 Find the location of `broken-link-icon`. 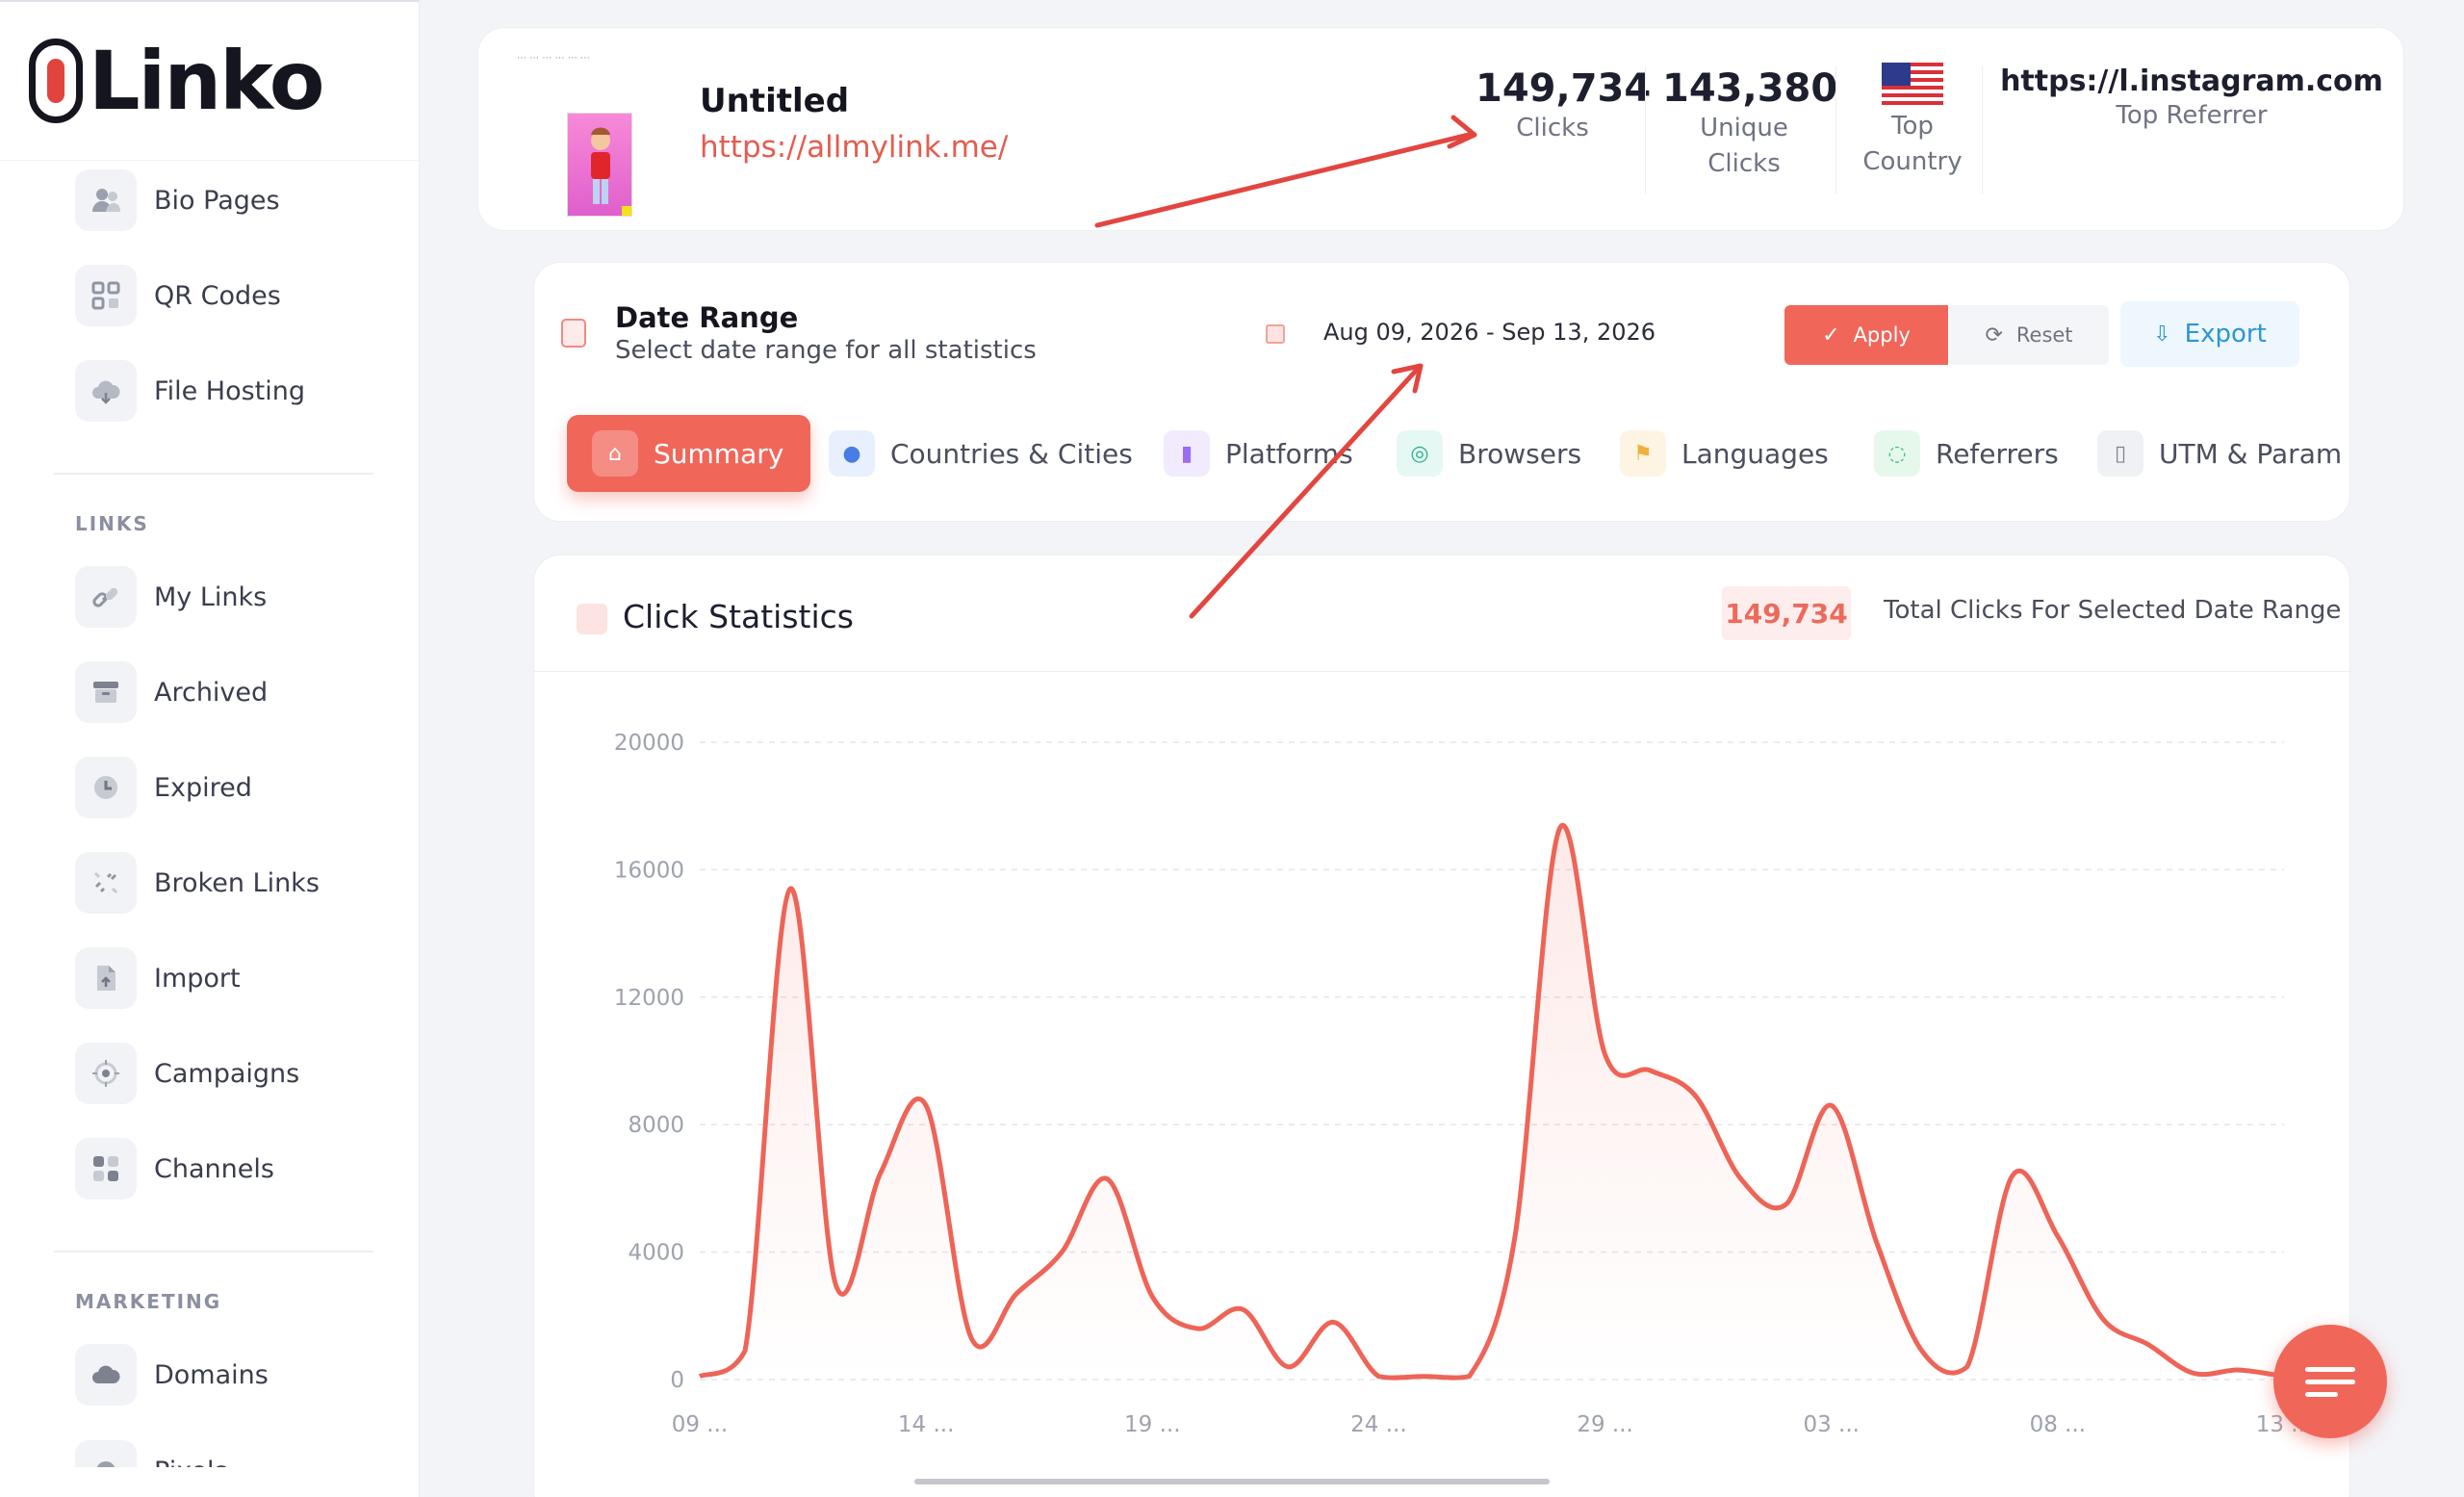

broken-link-icon is located at coordinates (106, 883).